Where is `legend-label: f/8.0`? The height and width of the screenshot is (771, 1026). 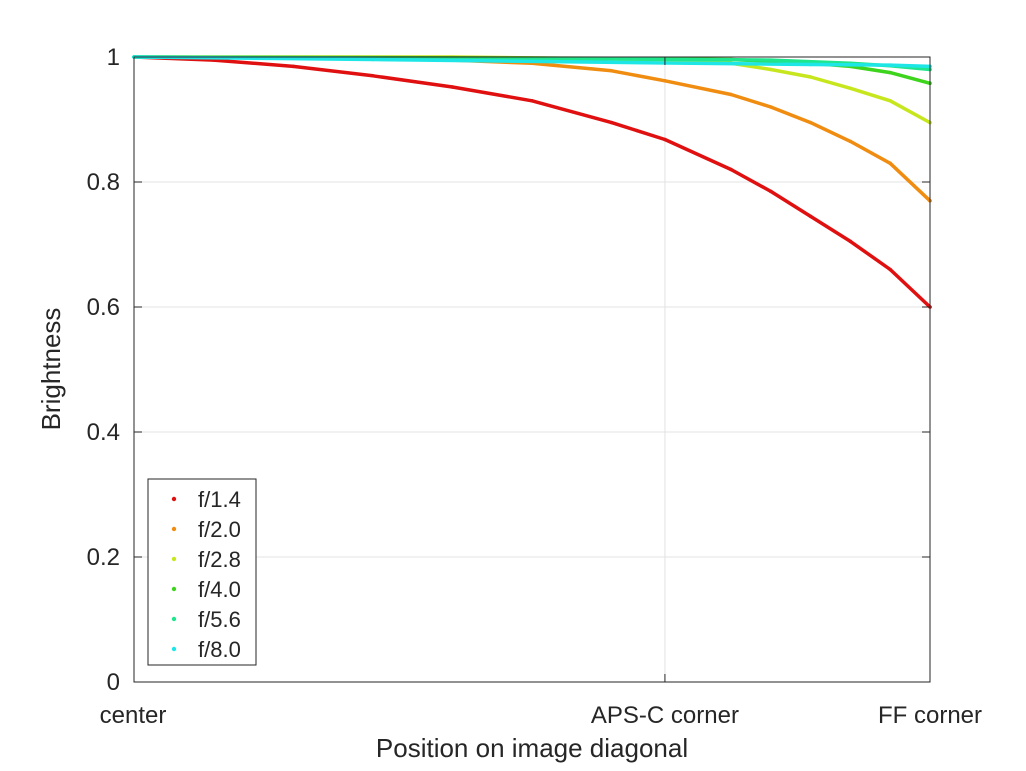 legend-label: f/8.0 is located at coordinates (219, 649).